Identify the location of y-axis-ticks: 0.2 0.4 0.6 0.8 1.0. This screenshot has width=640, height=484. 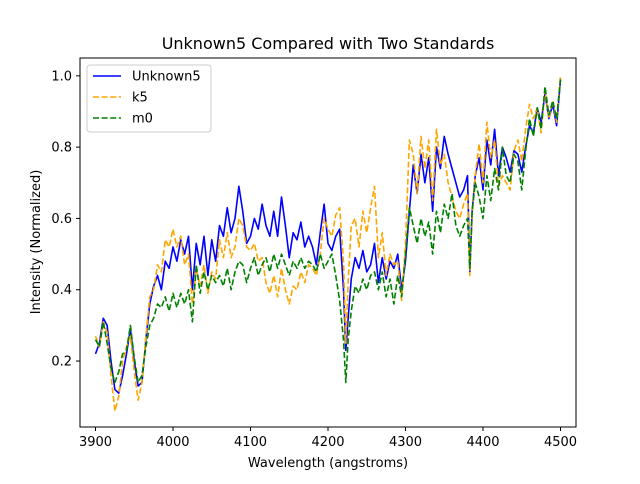
(65, 219).